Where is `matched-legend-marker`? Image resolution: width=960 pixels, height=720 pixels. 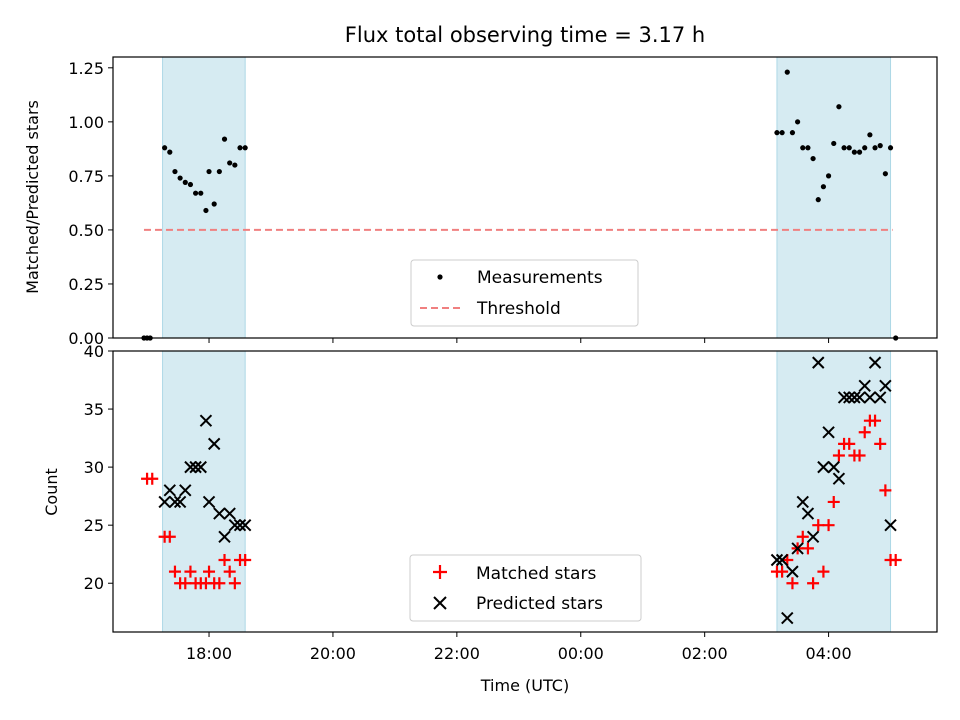 matched-legend-marker is located at coordinates (440, 572).